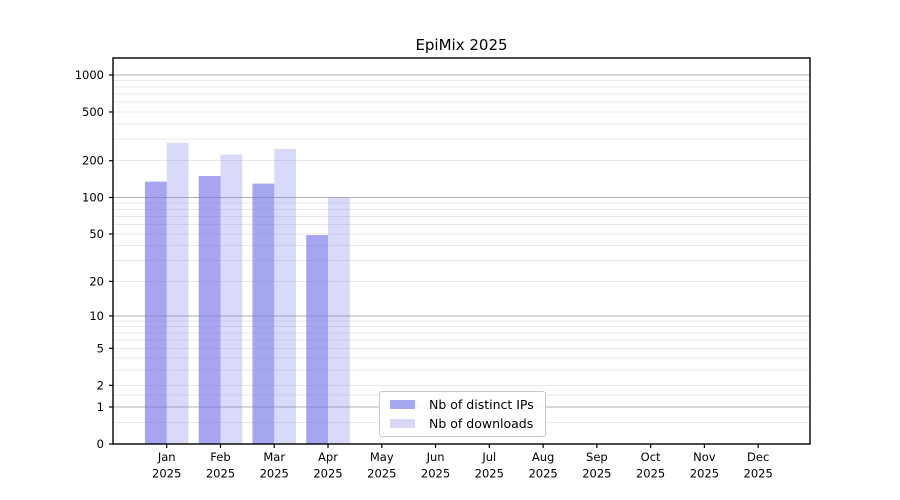 This screenshot has height=500, width=900. What do you see at coordinates (96, 316) in the screenshot?
I see `y-tick-label: 10` at bounding box center [96, 316].